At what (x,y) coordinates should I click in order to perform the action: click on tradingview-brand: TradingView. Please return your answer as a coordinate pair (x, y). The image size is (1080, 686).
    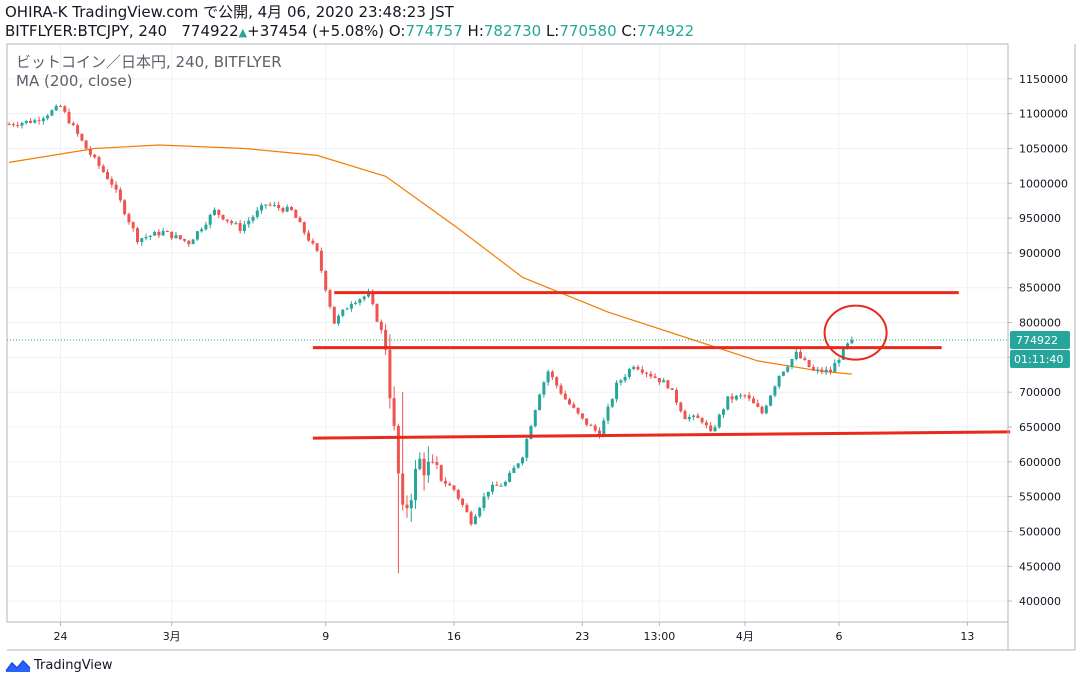
    Looking at the image, I should click on (73, 665).